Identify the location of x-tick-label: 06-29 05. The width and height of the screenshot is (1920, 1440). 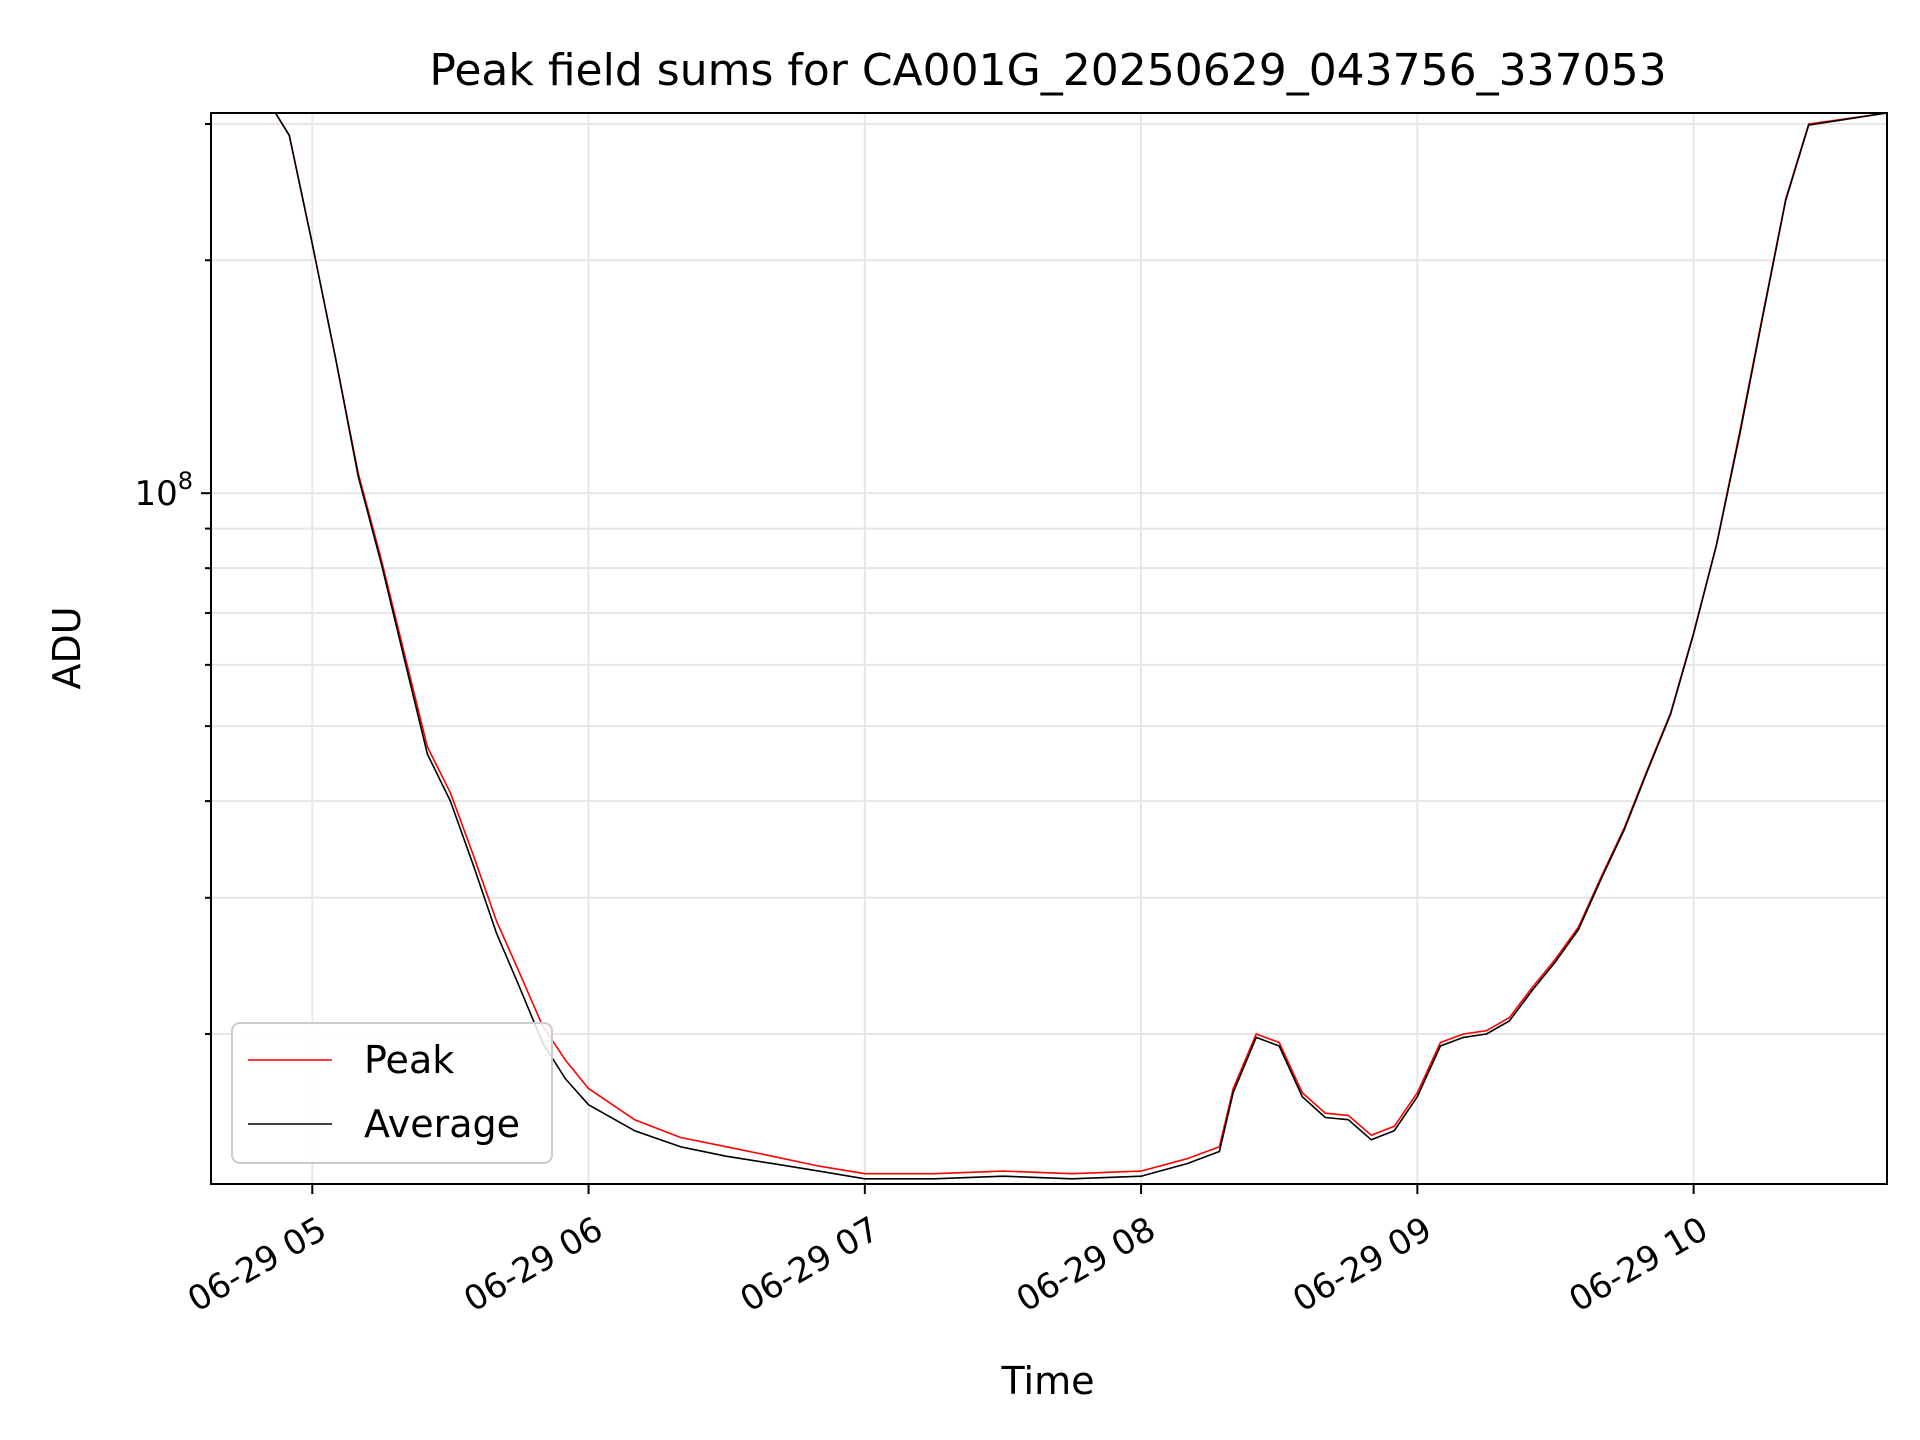
(257, 1264).